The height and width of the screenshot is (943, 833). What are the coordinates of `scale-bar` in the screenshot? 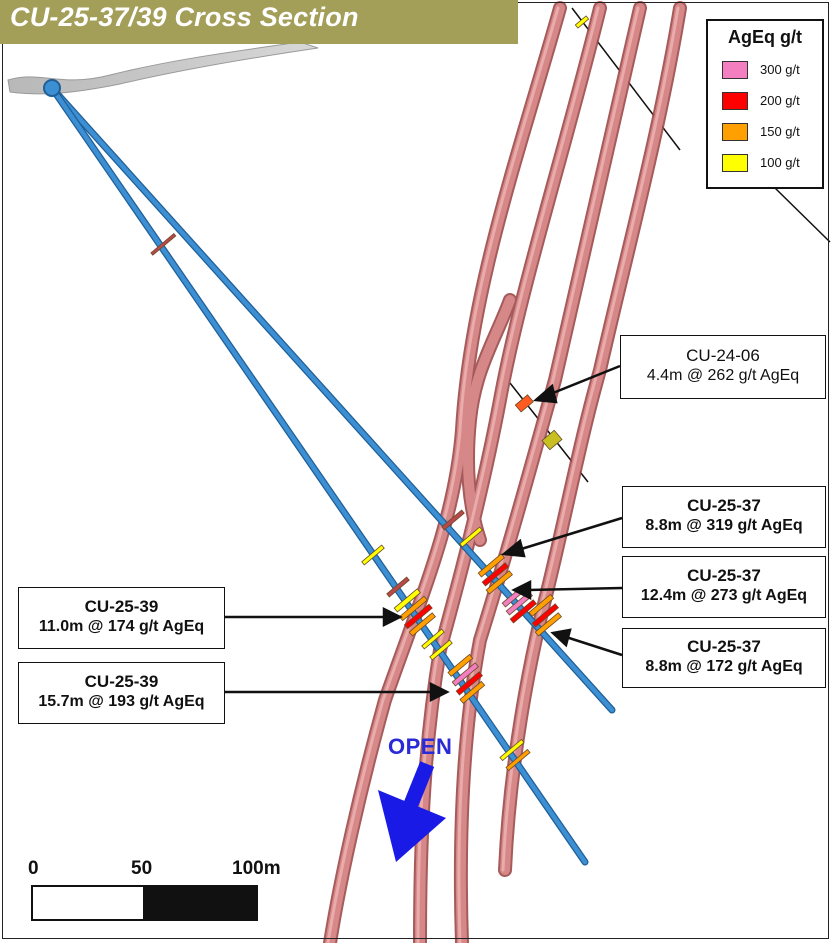 It's located at (144, 903).